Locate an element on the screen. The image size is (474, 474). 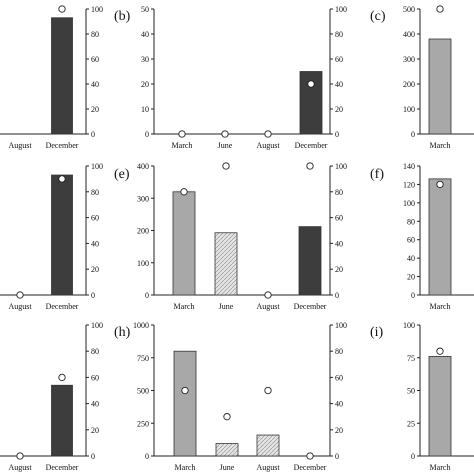
left-tick-label: 750 is located at coordinates (143, 358).